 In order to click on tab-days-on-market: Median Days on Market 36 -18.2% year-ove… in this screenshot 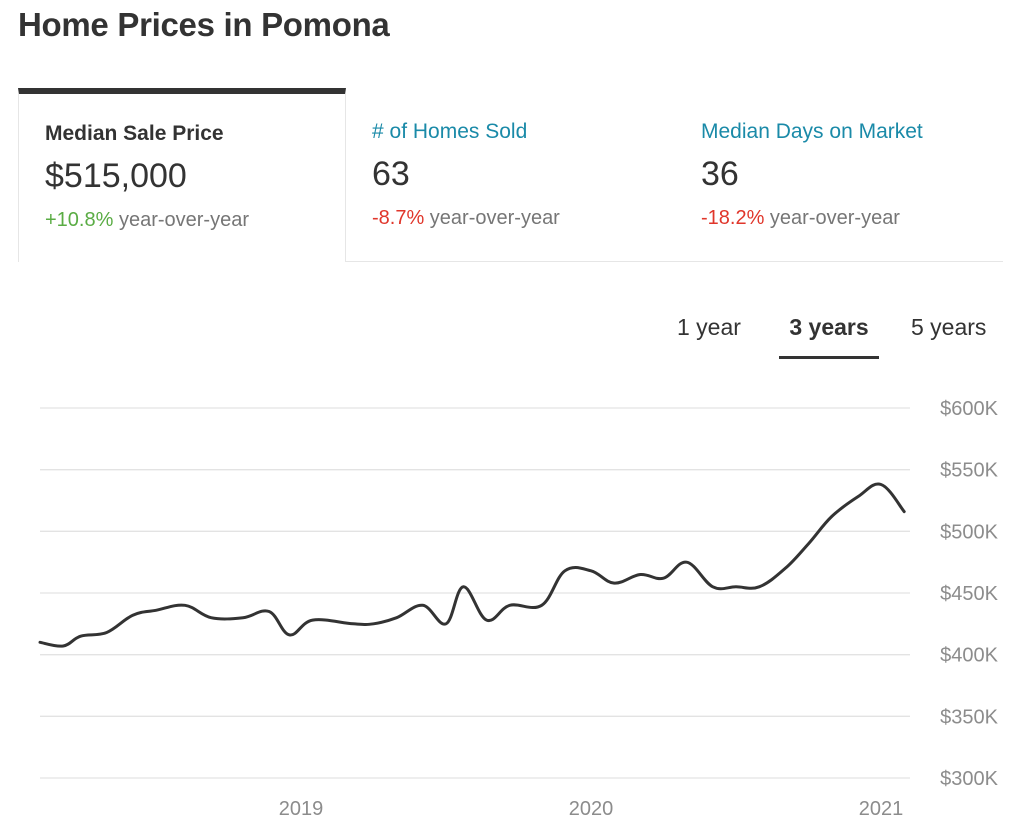, I will do `click(839, 175)`.